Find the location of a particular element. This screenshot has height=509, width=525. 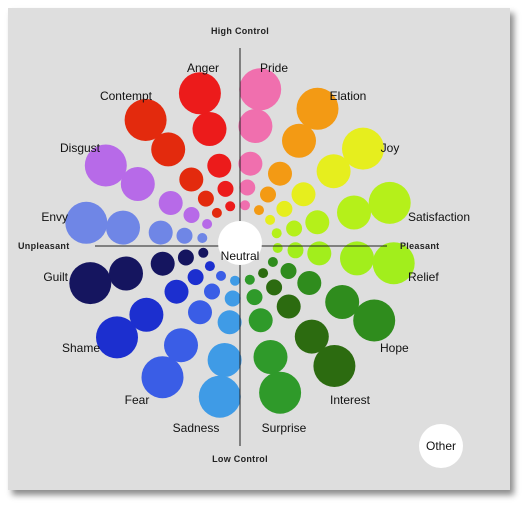

relief-label: Relief is located at coordinates (423, 277).